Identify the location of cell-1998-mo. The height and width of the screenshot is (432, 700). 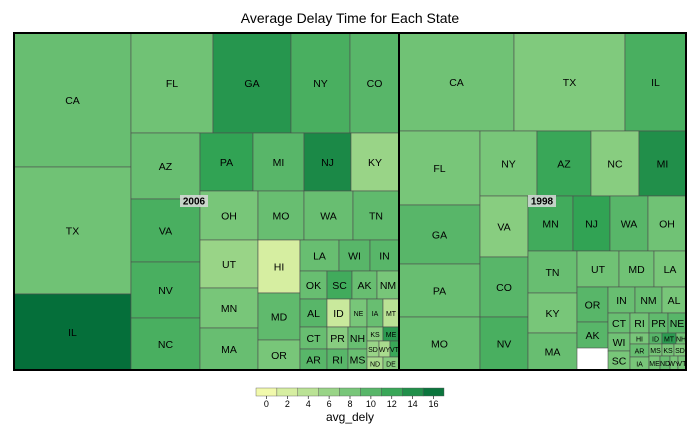
(439, 343).